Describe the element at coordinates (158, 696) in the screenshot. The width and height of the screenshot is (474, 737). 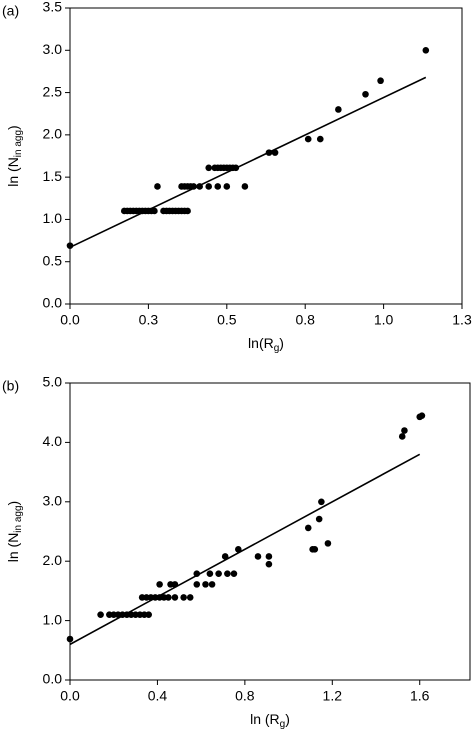
I see `x-tick-label: 0.4` at that location.